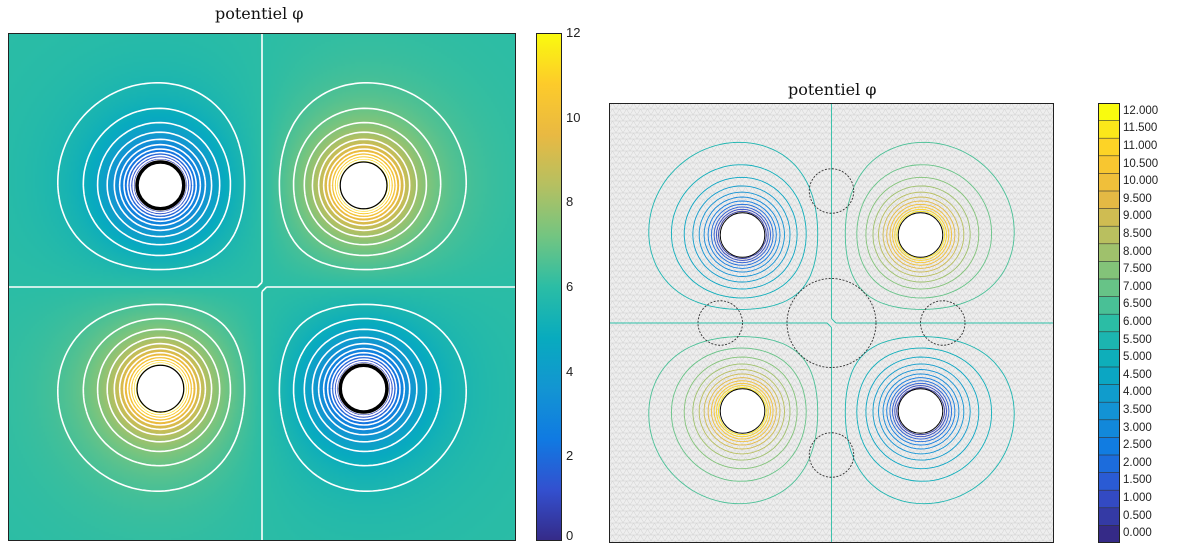 This screenshot has height=545, width=1198. What do you see at coordinates (570, 371) in the screenshot?
I see `left-colorbar-tick-2: 4` at bounding box center [570, 371].